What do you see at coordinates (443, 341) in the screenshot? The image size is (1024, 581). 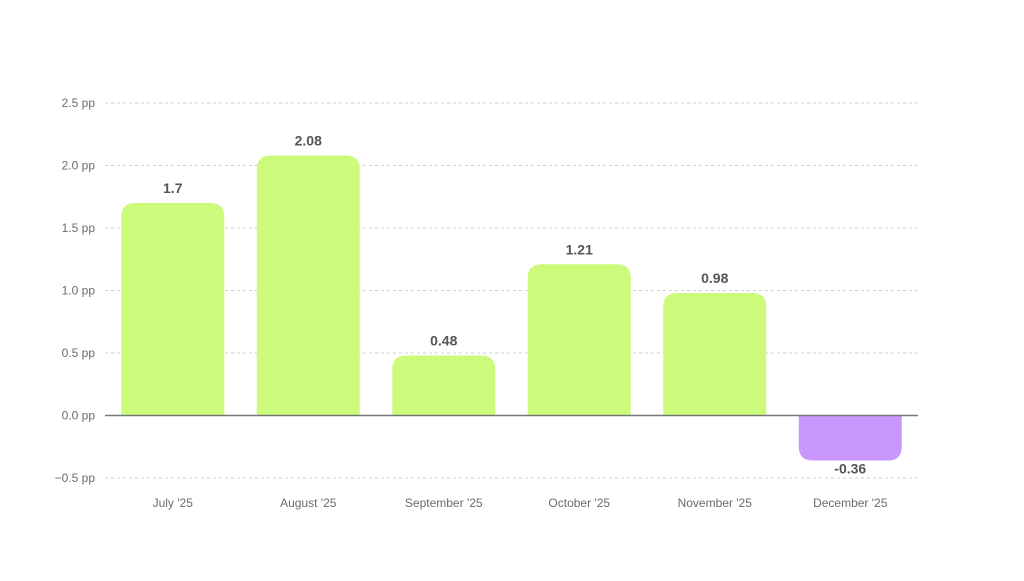 I see `data-label: 0.48` at bounding box center [443, 341].